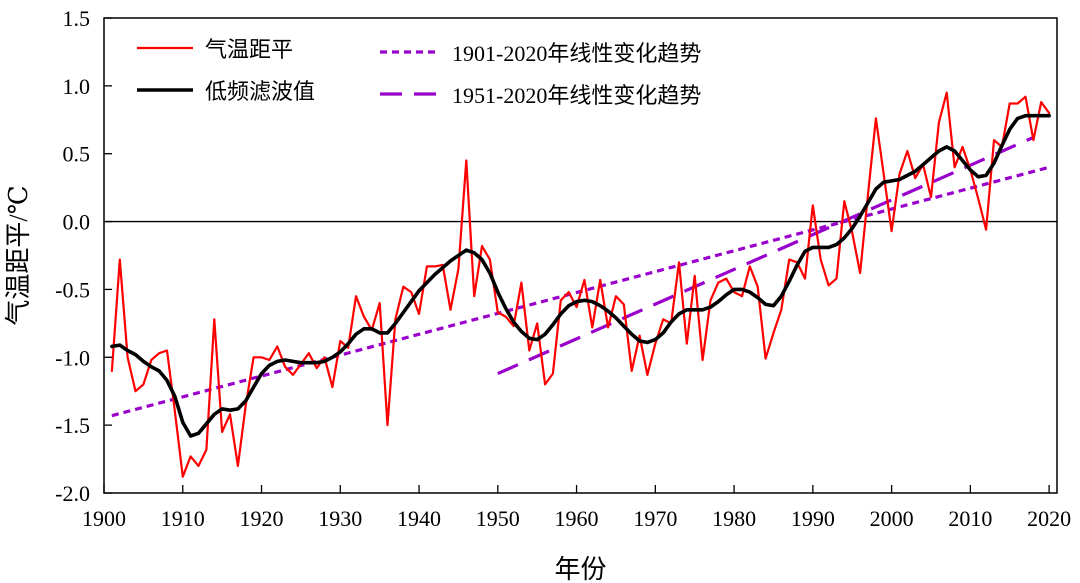 The height and width of the screenshot is (583, 1080). I want to click on x-tick-label: 1950, so click(498, 518).